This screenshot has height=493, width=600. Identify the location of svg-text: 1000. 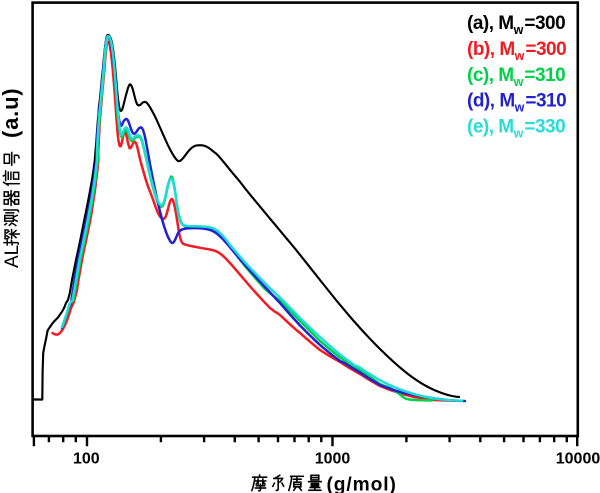
(333, 458).